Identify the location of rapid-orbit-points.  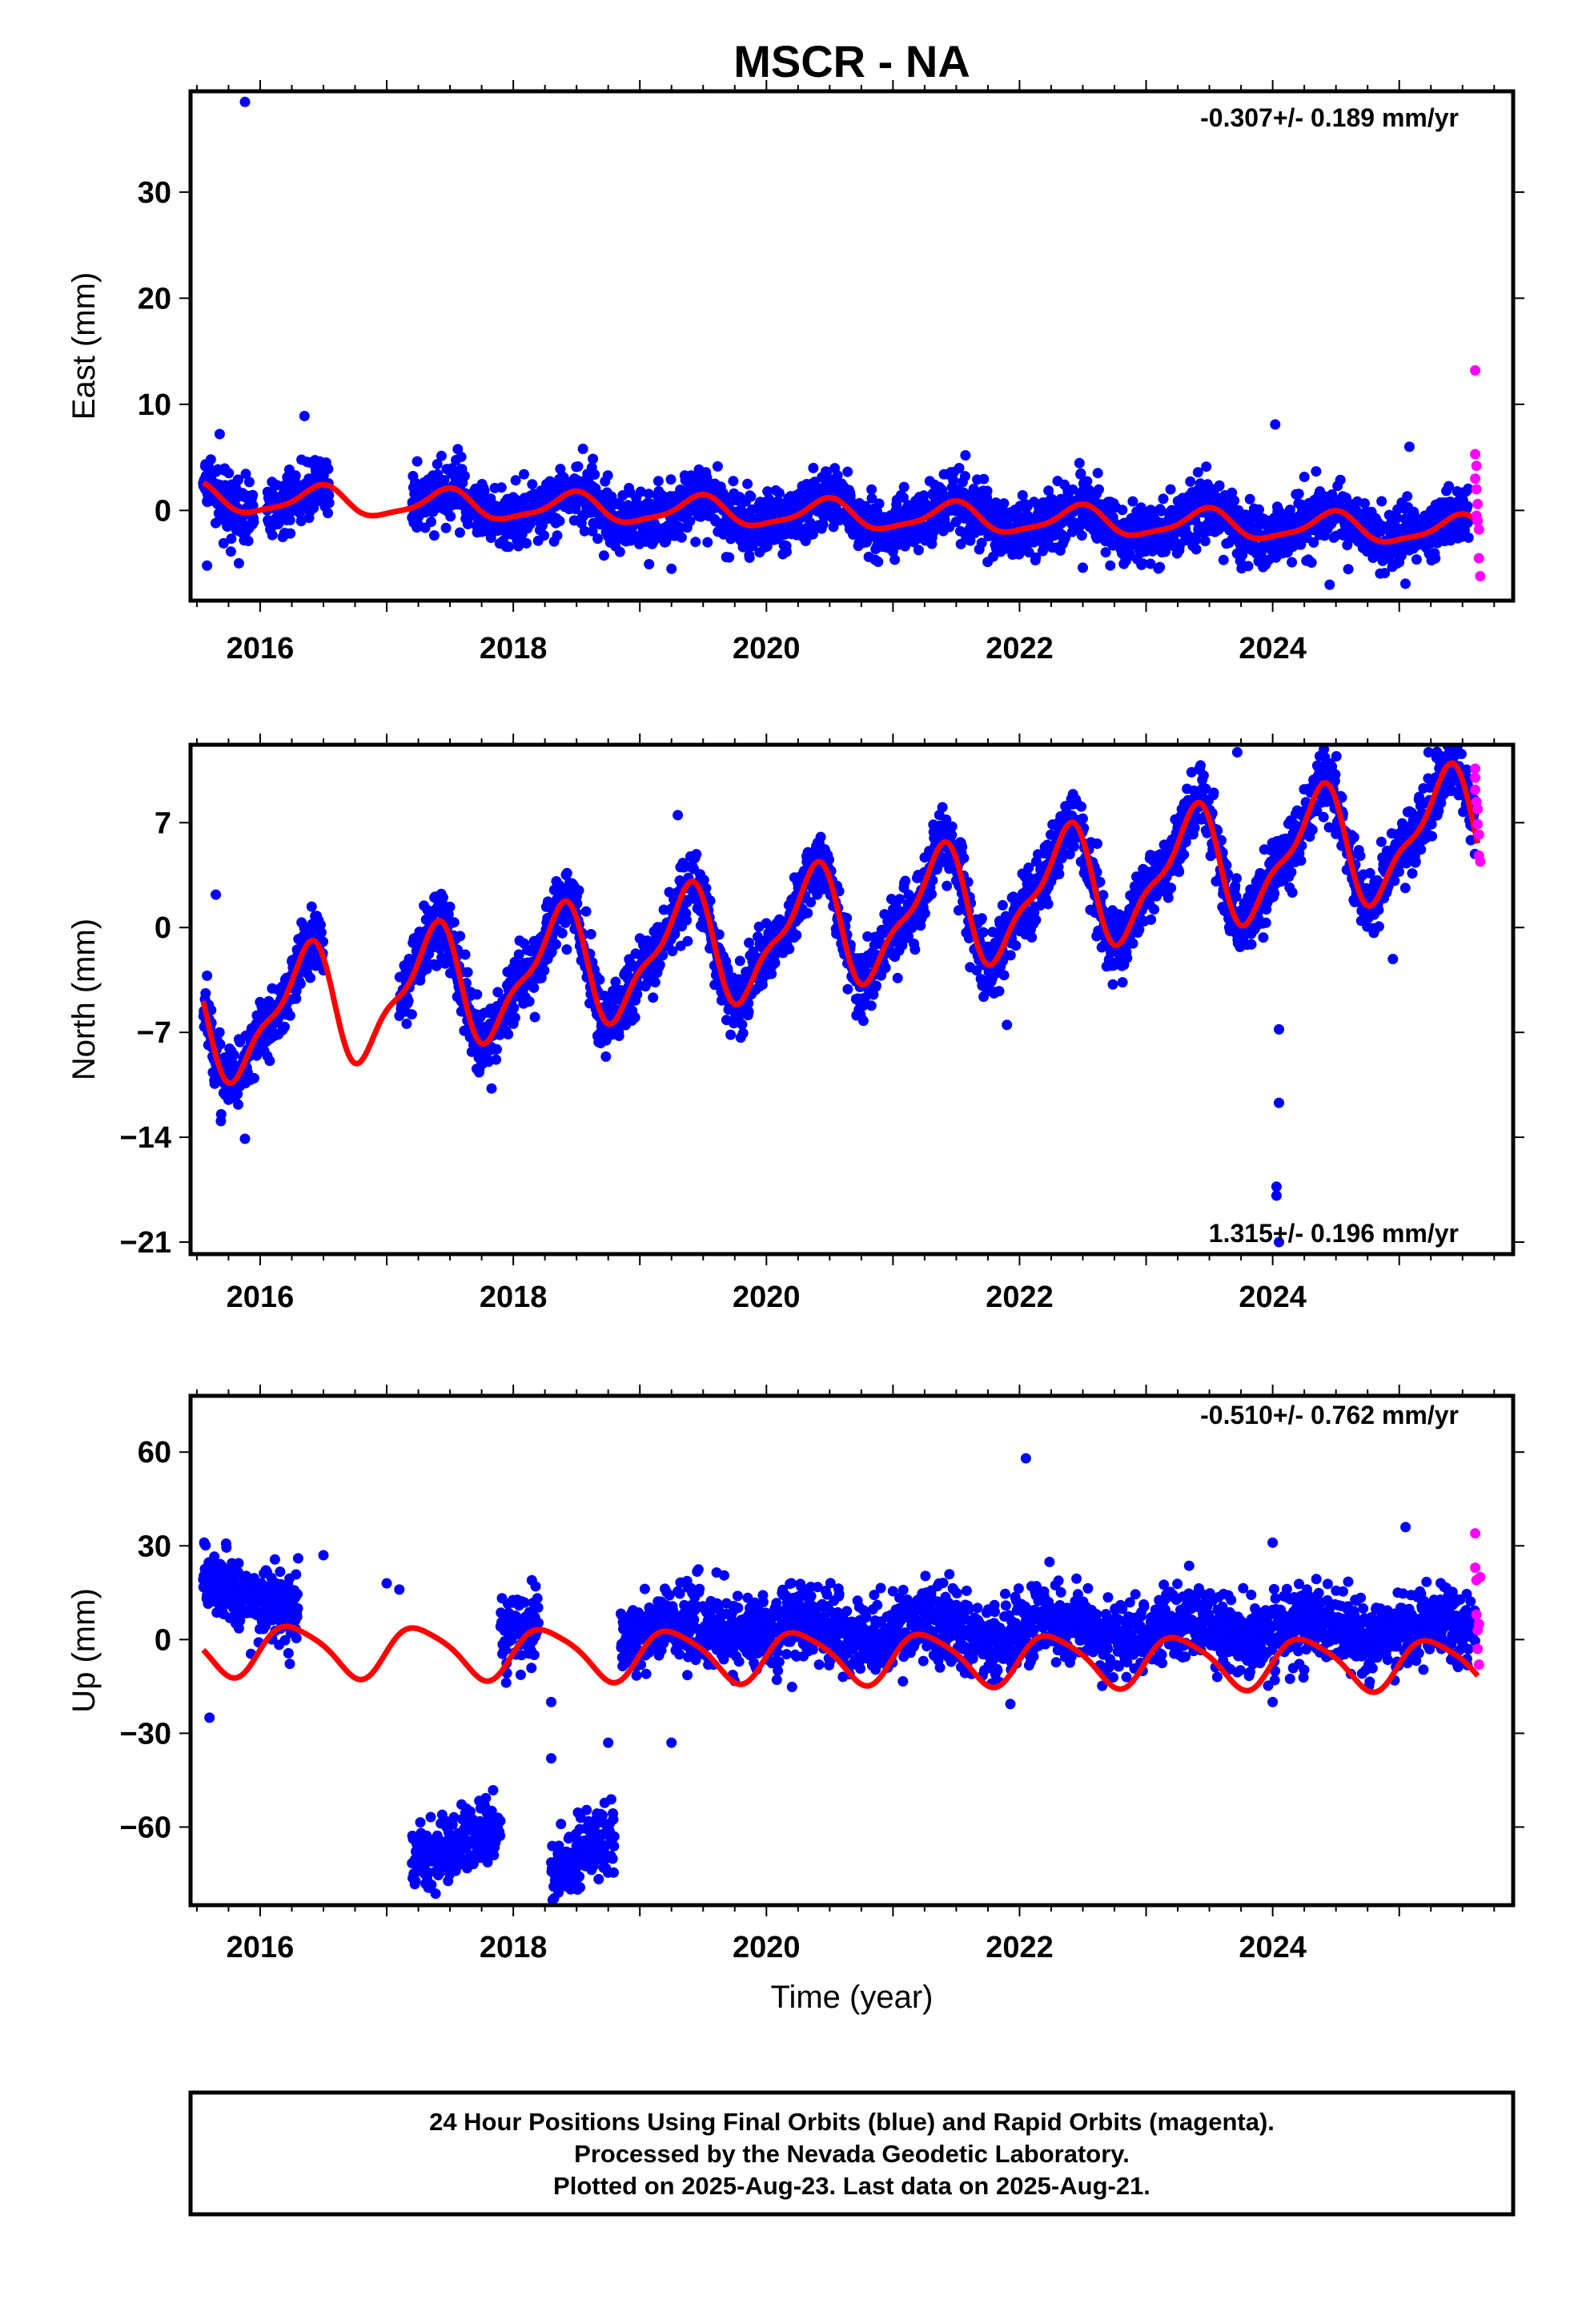
(1478, 473).